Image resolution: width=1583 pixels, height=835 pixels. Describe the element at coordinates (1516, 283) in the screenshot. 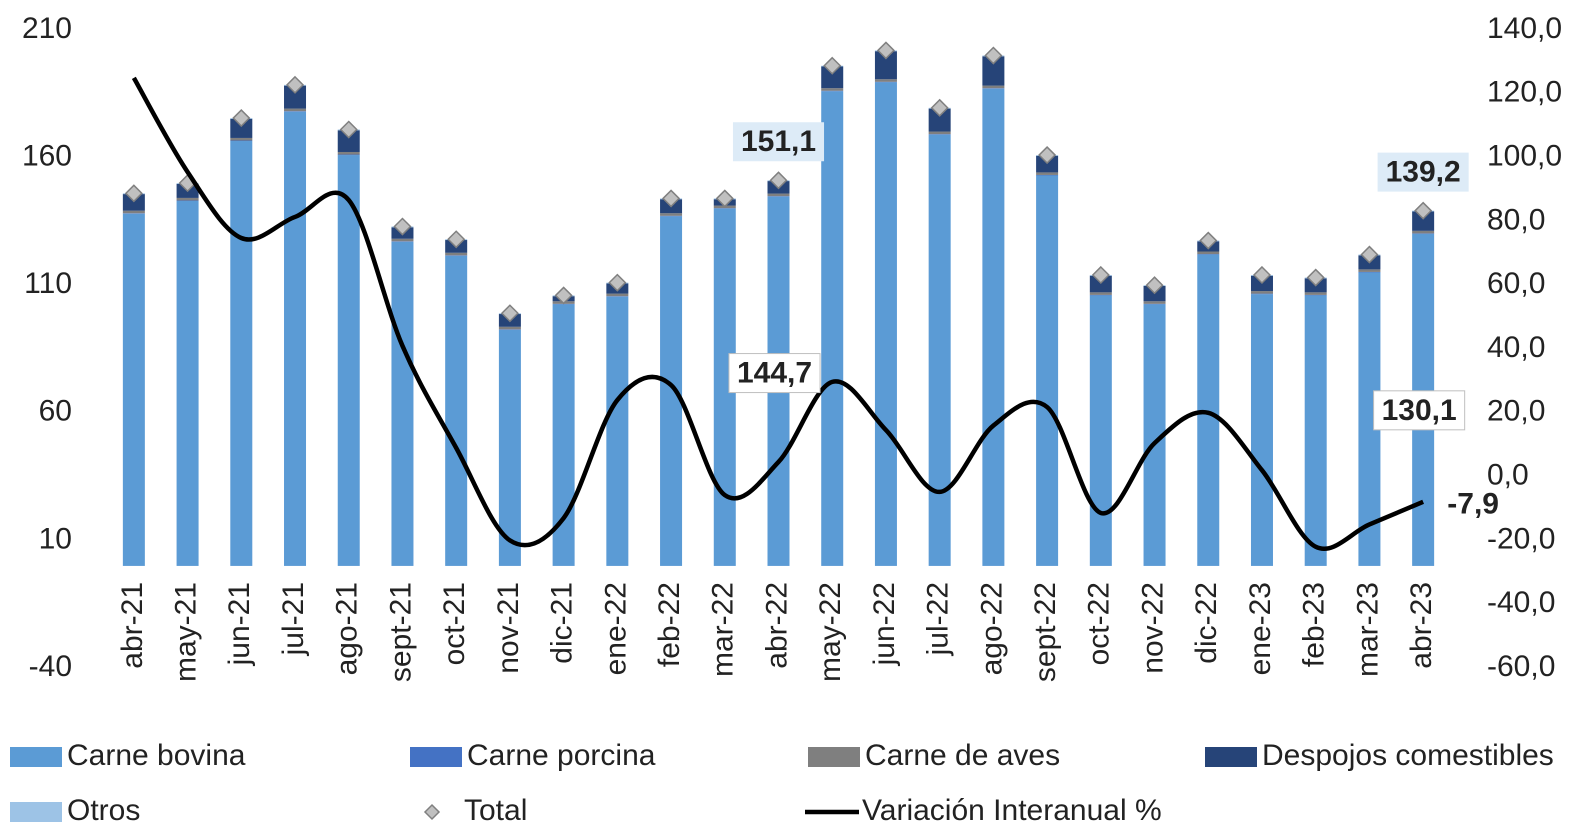

I see `y2-tick-label: 60,0` at that location.